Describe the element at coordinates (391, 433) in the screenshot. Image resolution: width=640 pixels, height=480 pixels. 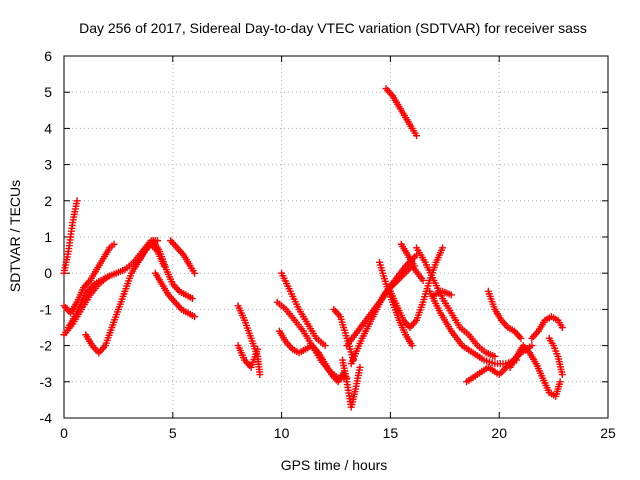
I see `x-tick-label: 15` at that location.